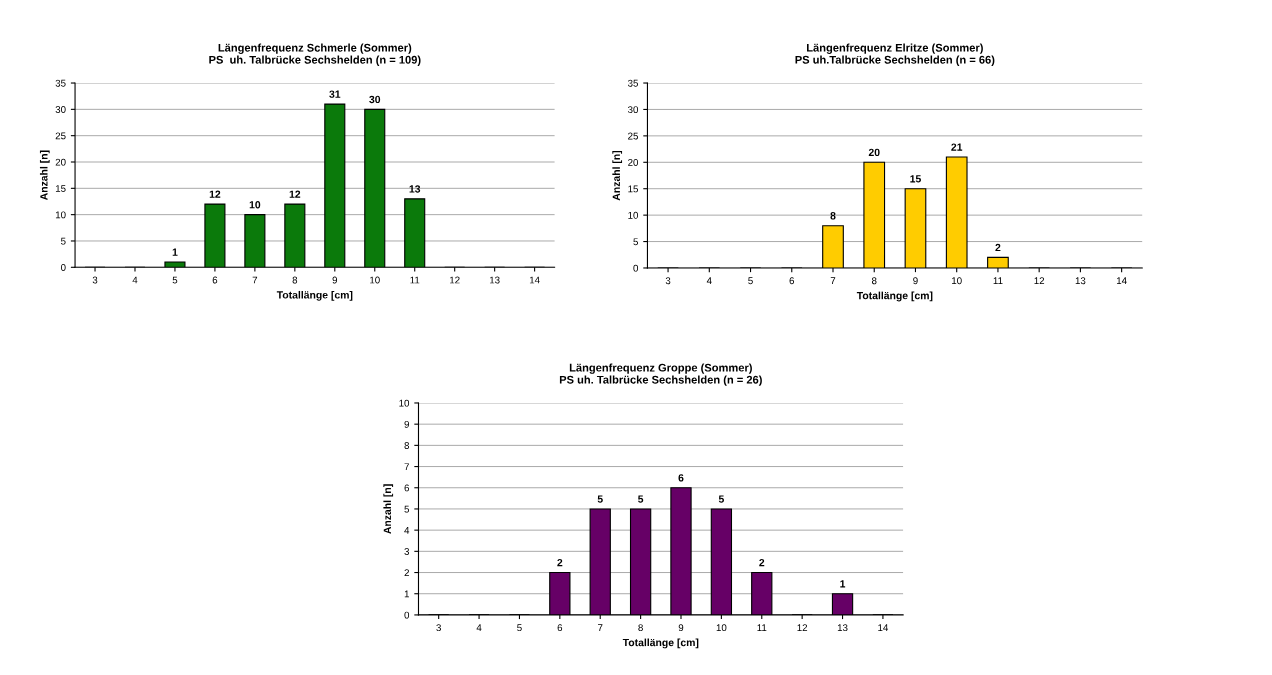  What do you see at coordinates (915, 179) in the screenshot?
I see `data-label: 15` at bounding box center [915, 179].